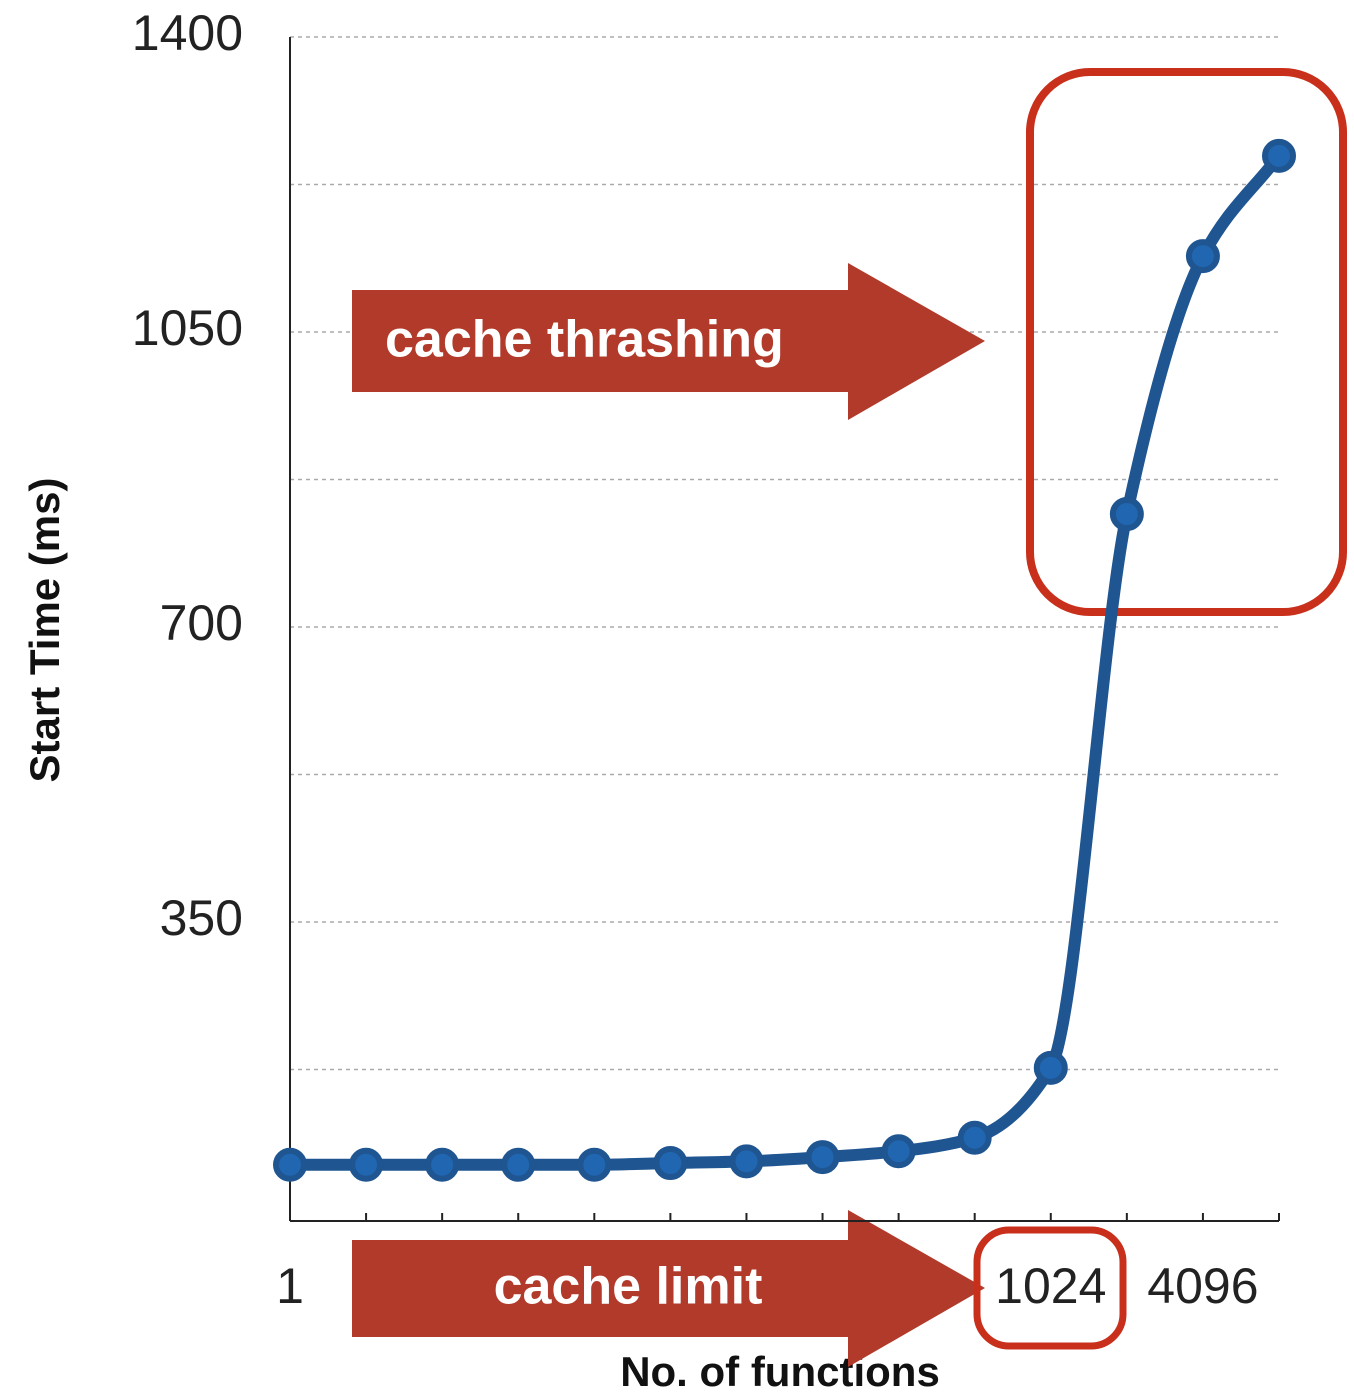 The image size is (1354, 1400). Describe the element at coordinates (201, 623) in the screenshot. I see `y-tick-label: 700` at that location.